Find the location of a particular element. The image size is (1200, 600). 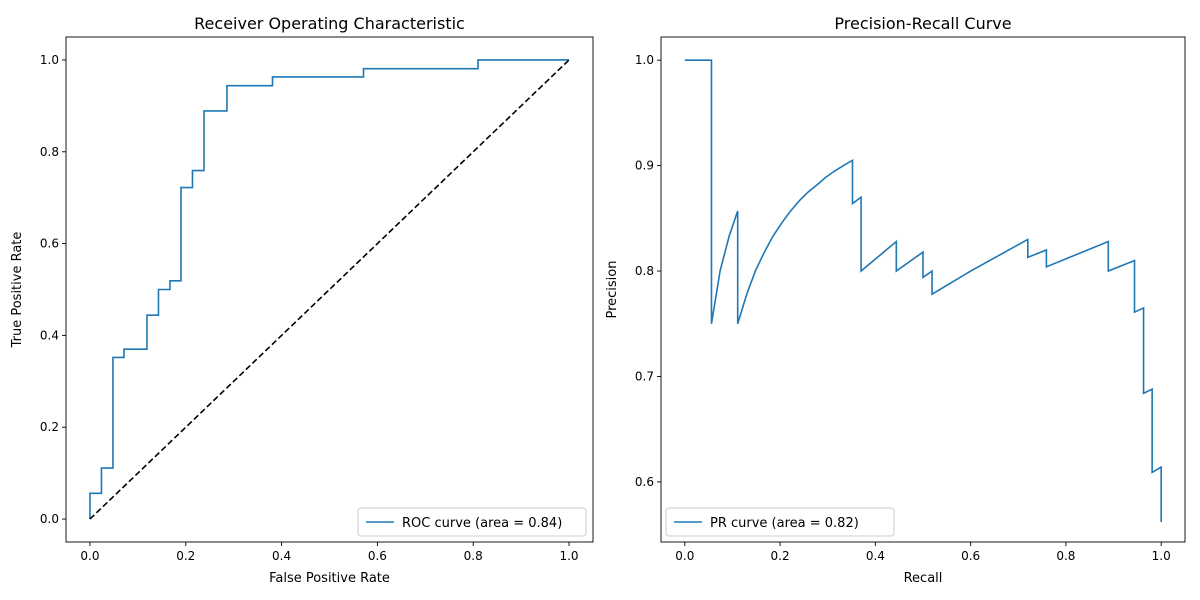

pr-x-tick-label: 0.0 is located at coordinates (684, 556).